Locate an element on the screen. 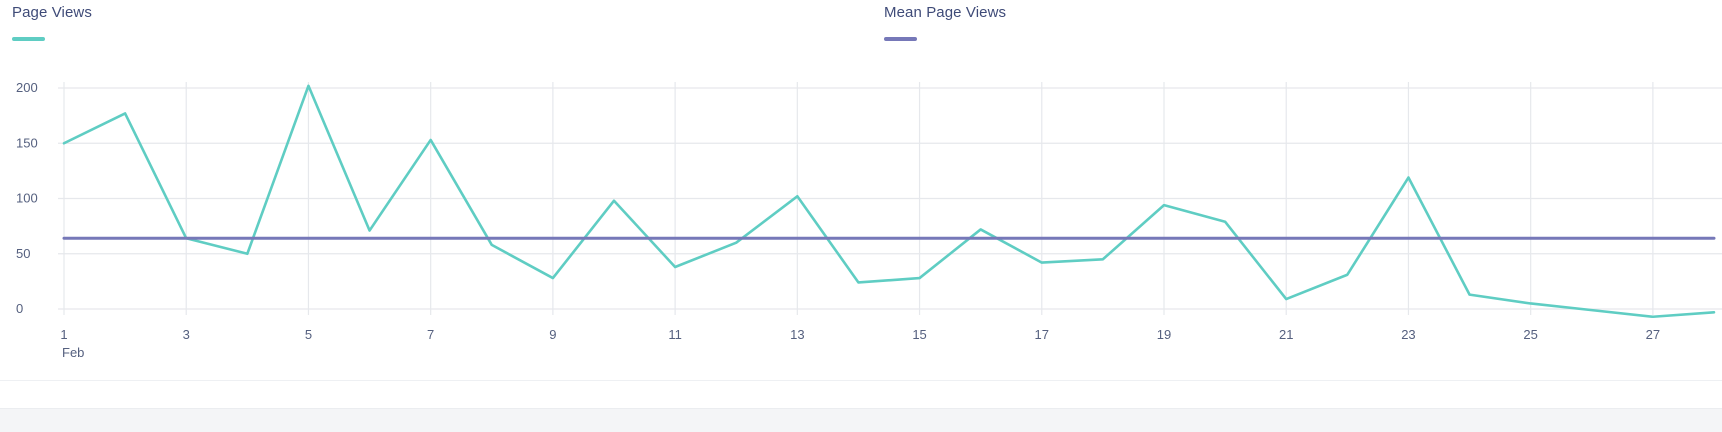 The image size is (1722, 432). y-tick-label: 0 is located at coordinates (19, 308).